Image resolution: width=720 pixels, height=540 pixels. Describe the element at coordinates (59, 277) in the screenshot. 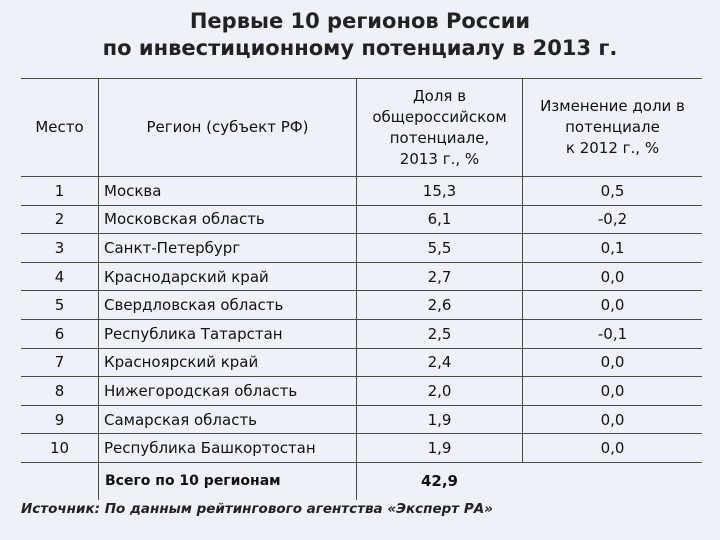

I see `cell-place: 4` at that location.